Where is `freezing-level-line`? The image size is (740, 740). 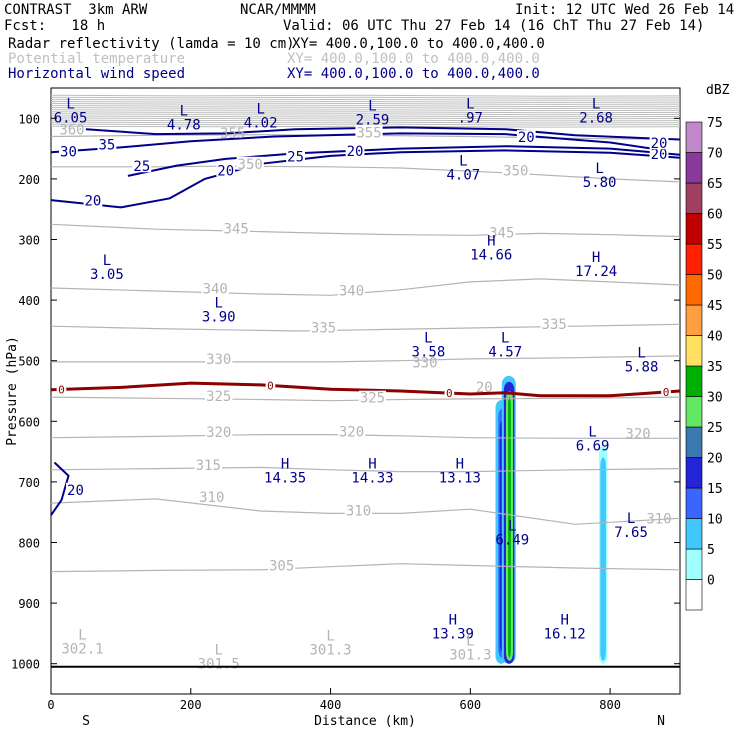
freezing-level-line is located at coordinates (365, 389).